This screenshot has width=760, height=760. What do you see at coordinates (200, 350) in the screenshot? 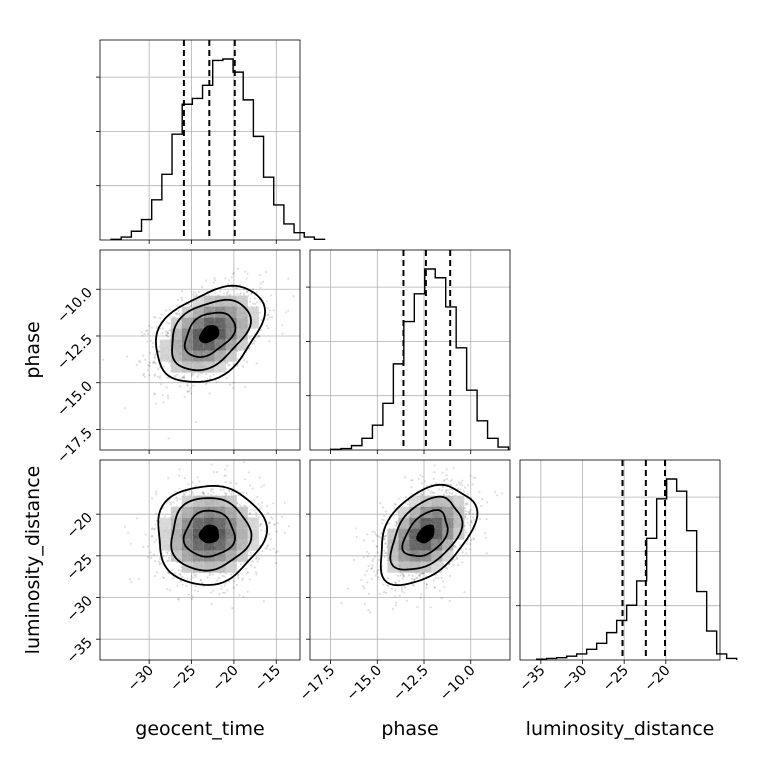
I see `joint-geocent-time-phase-frame` at bounding box center [200, 350].